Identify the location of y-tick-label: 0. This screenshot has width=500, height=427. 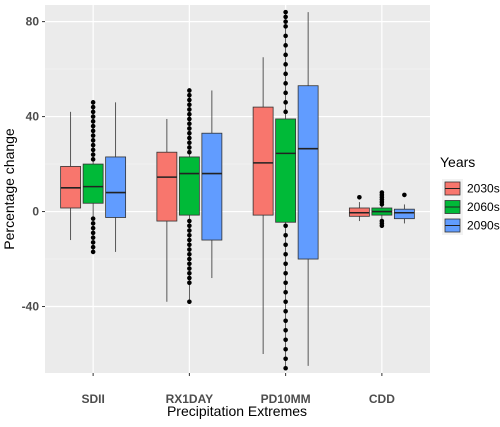
(35, 212).